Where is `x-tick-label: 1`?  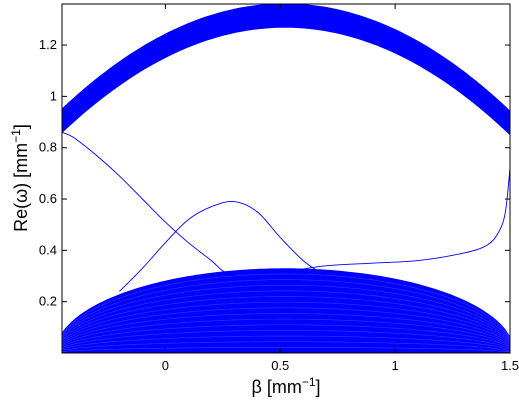 x-tick-label: 1 is located at coordinates (395, 365).